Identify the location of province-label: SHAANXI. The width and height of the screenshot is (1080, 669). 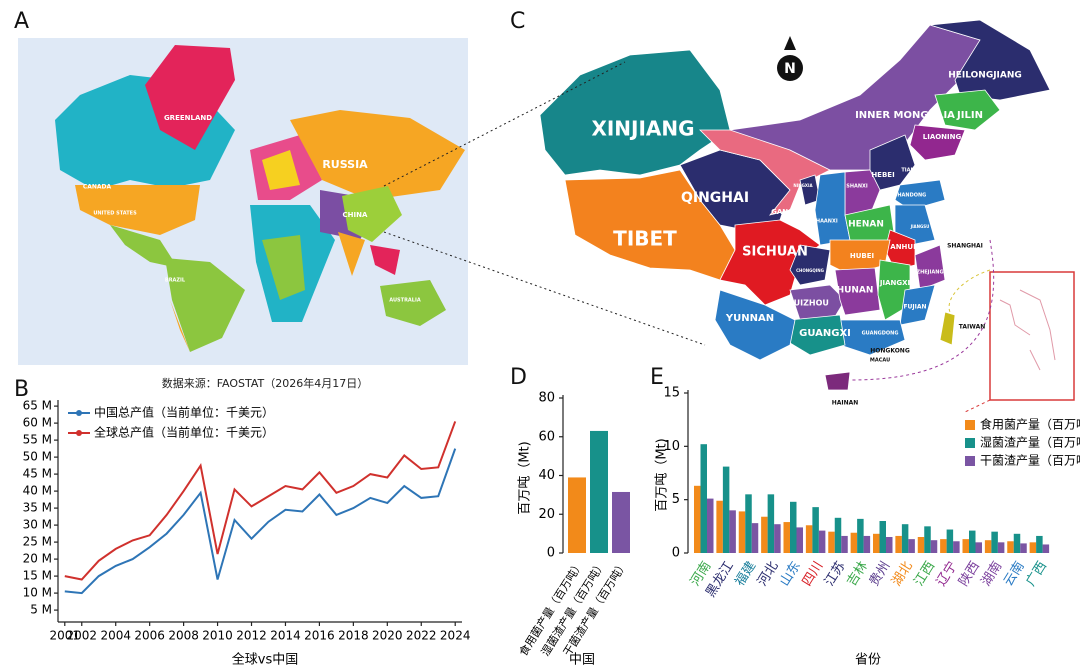
(825, 222).